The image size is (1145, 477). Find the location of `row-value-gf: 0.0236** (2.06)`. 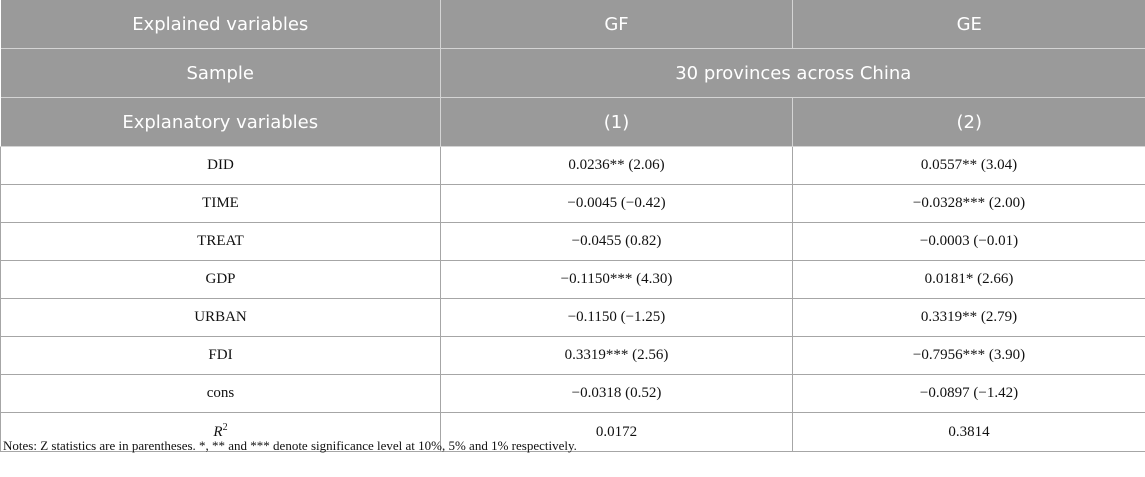

row-value-gf: 0.0236** (2.06) is located at coordinates (616, 165).